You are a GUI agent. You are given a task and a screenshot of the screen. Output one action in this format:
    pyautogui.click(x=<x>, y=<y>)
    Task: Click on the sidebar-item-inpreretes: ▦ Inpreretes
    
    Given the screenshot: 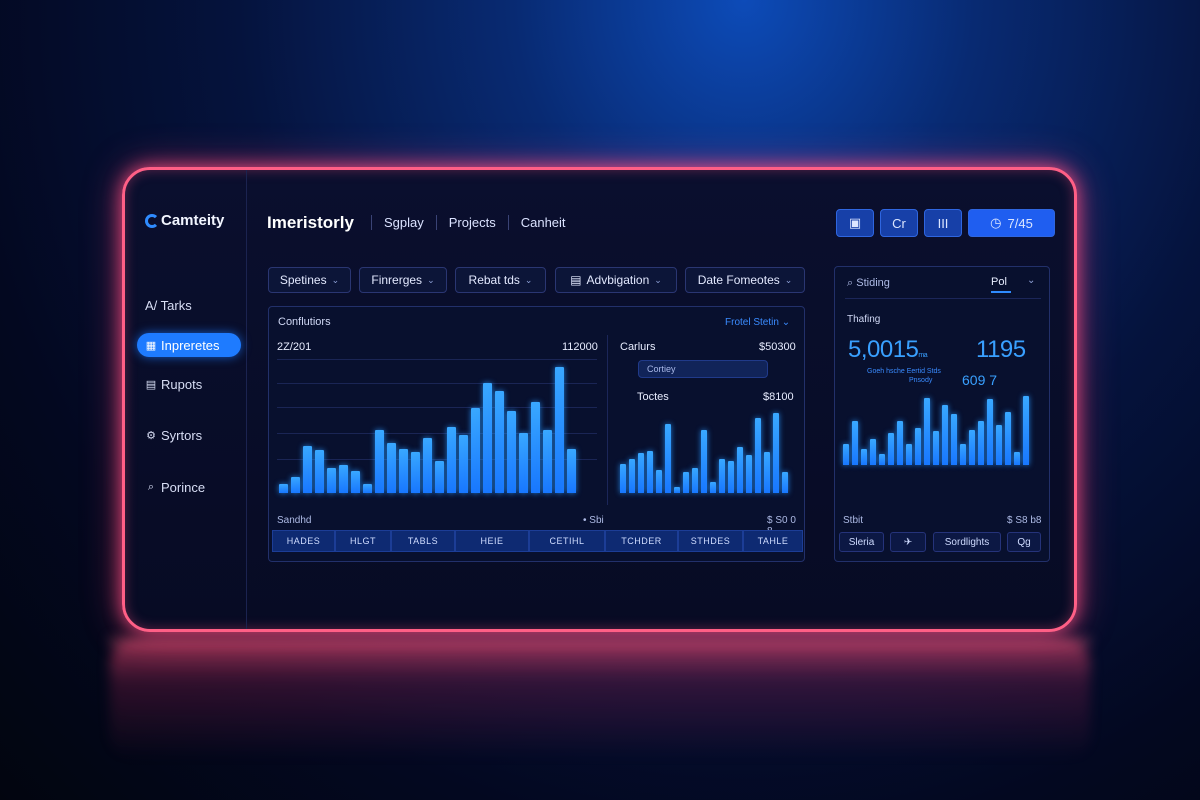 What is the action you would take?
    pyautogui.click(x=189, y=345)
    